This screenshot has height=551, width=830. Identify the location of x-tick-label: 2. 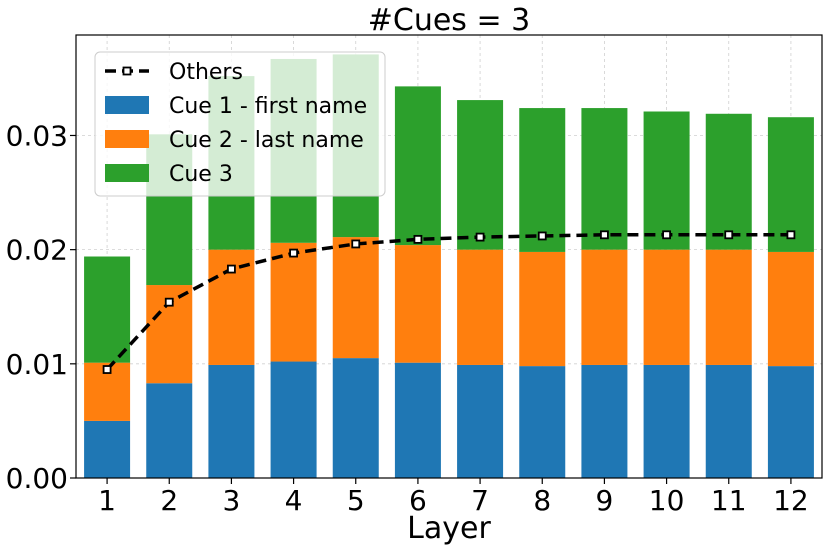
(169, 500).